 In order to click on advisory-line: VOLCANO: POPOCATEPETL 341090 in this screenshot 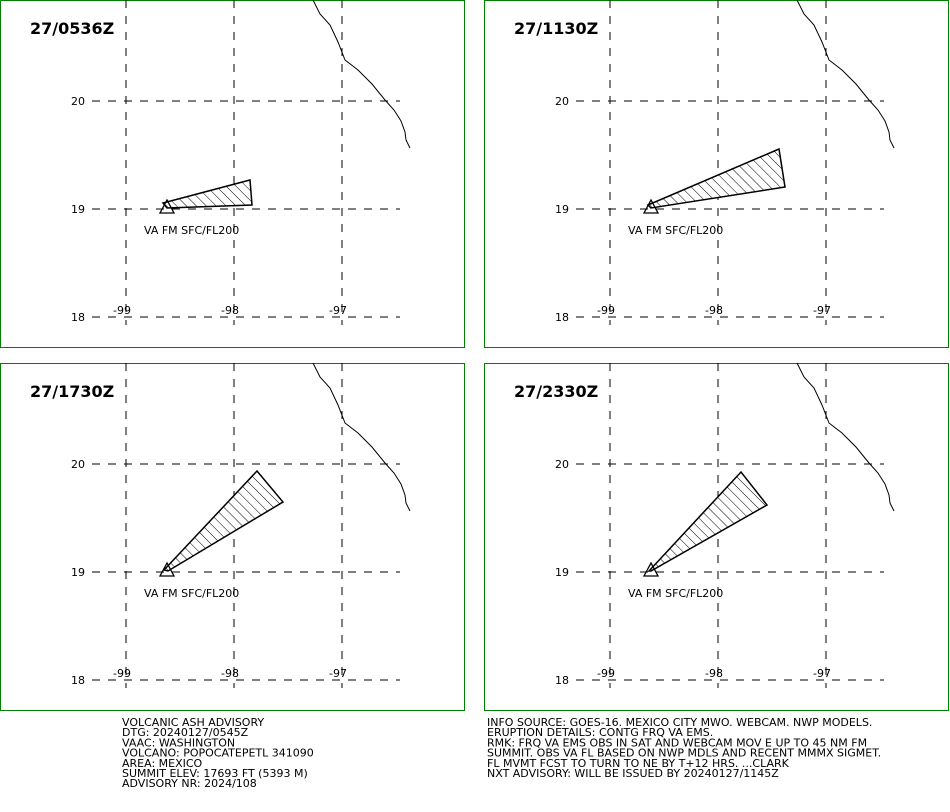, I will do `click(218, 753)`.